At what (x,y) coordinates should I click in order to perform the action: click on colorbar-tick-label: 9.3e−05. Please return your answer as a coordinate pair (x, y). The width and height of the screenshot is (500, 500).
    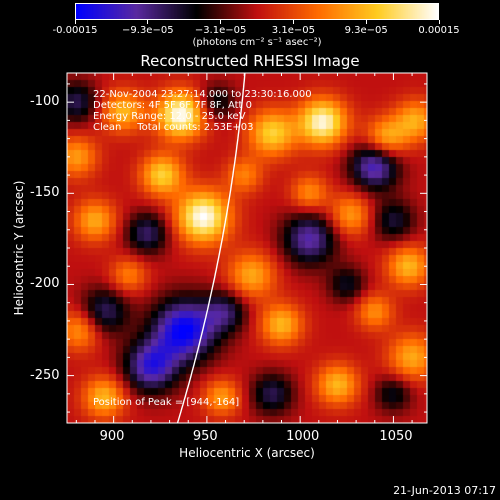
    Looking at the image, I should click on (366, 30).